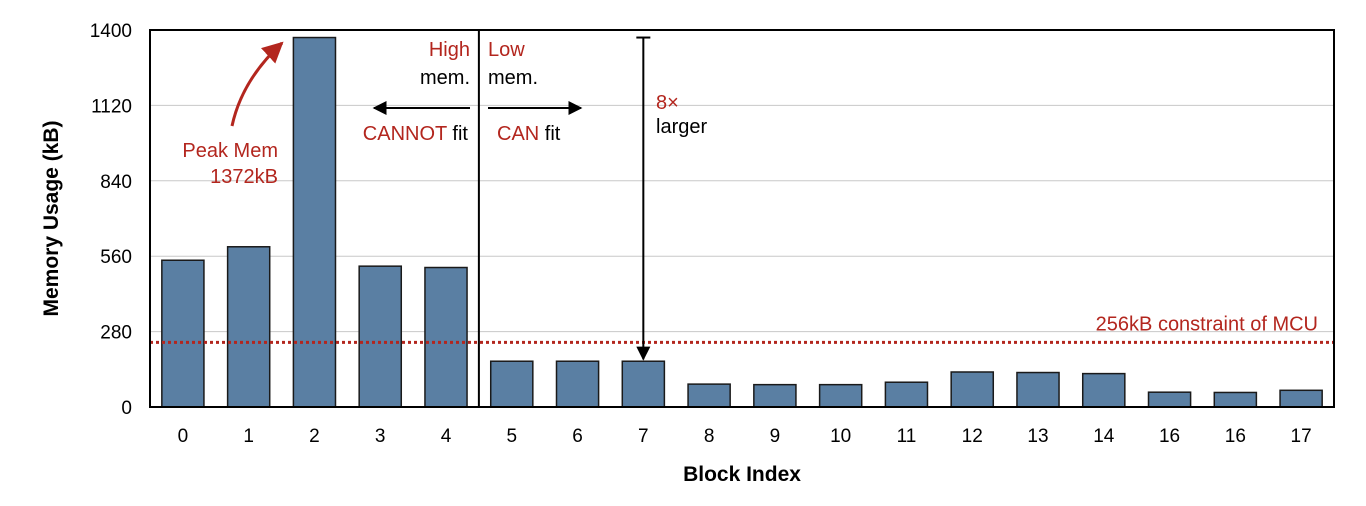 This screenshot has height=506, width=1366. Describe the element at coordinates (518, 134) in the screenshot. I see `can-text: CAN` at that location.